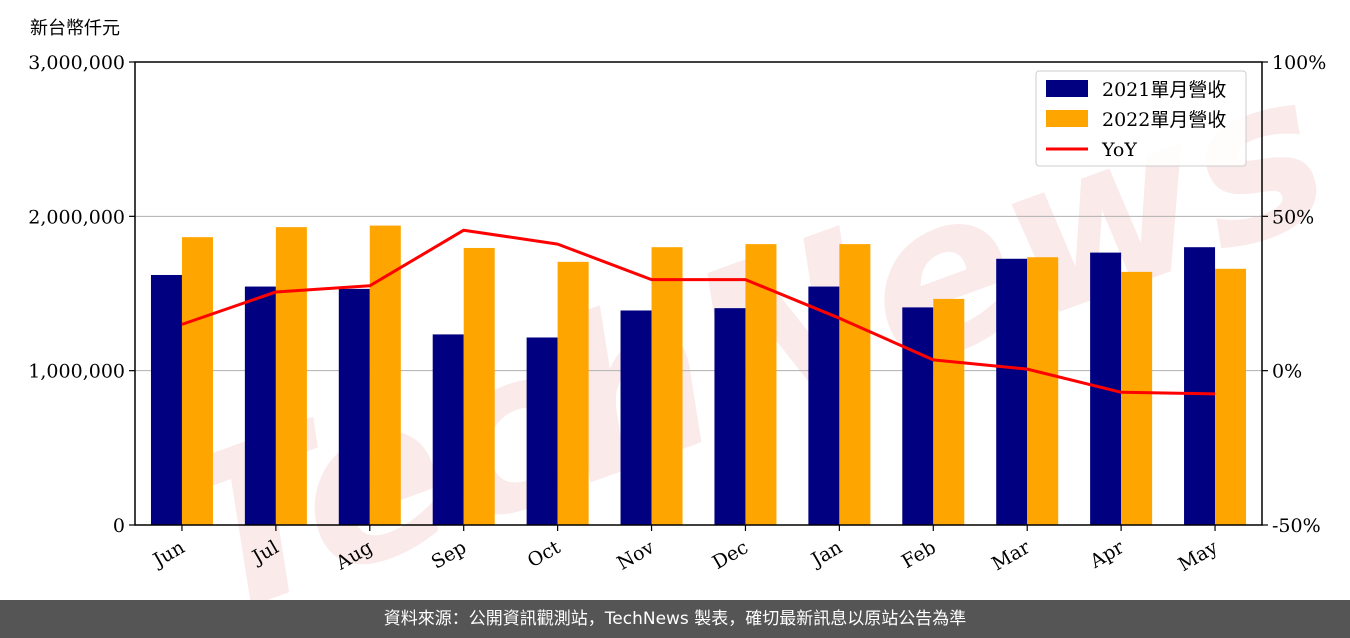 This screenshot has height=638, width=1350. Describe the element at coordinates (76, 372) in the screenshot. I see `left-tick-label: 1,000,000` at that location.